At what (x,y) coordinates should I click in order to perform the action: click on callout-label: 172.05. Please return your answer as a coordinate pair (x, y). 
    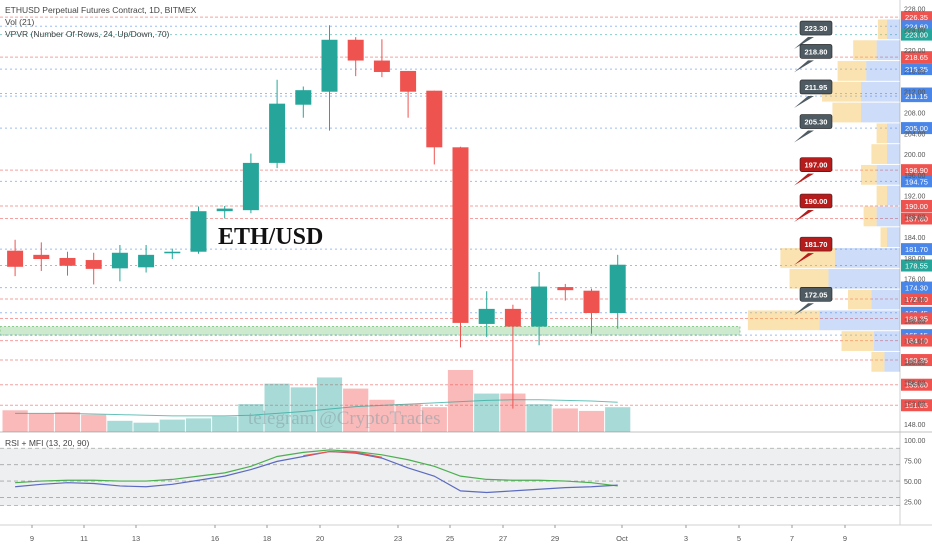
    Looking at the image, I should click on (816, 294).